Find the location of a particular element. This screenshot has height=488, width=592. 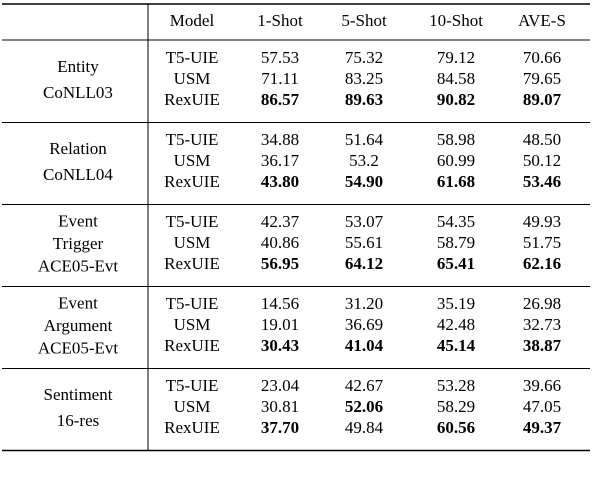

score-cell: 51.64 is located at coordinates (364, 139).